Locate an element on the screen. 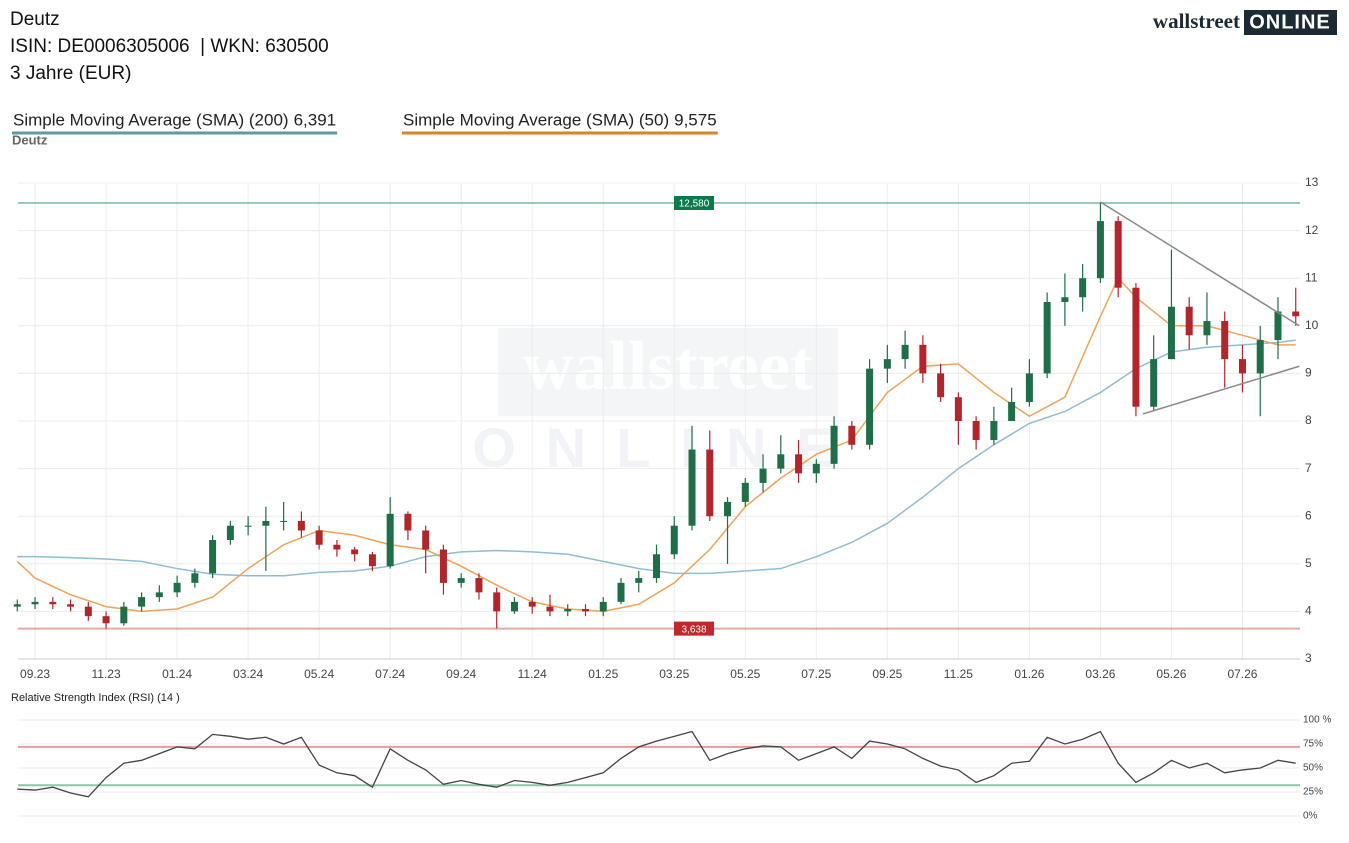 This screenshot has height=843, width=1349. x-tick-label: 07.24 is located at coordinates (390, 674).